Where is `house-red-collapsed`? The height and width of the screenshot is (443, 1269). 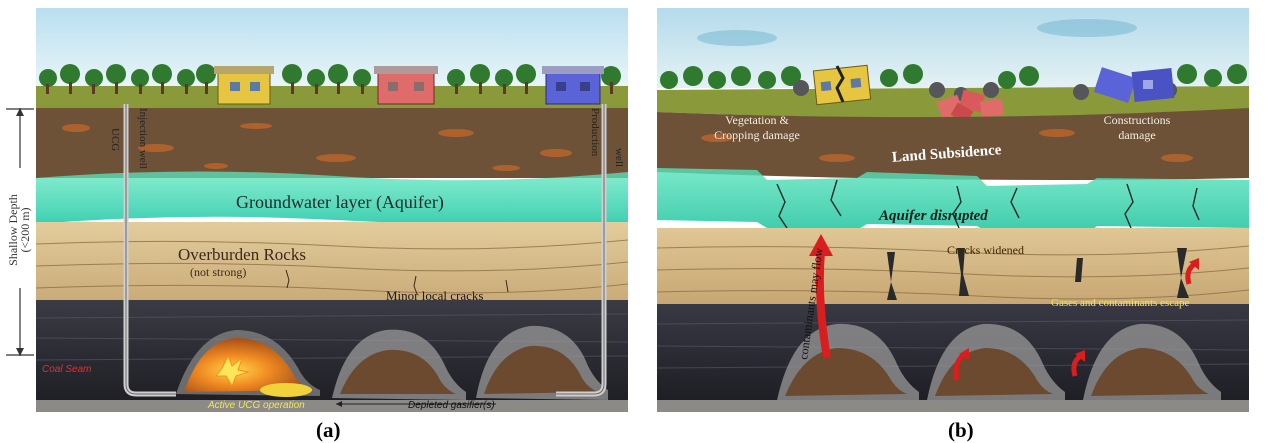
house-red-collapsed is located at coordinates (970, 106).